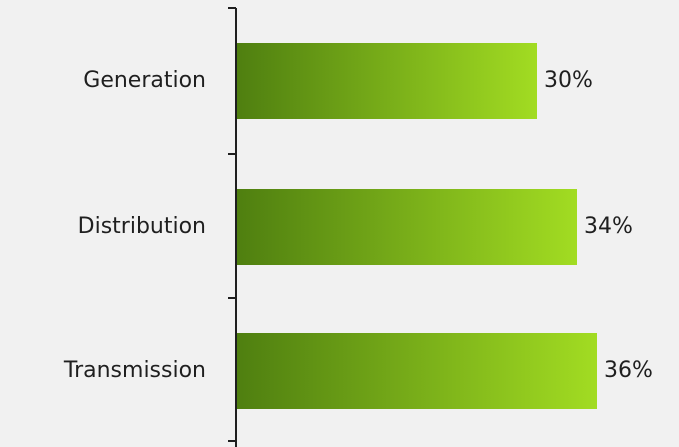 The height and width of the screenshot is (447, 679). Describe the element at coordinates (144, 80) in the screenshot. I see `category-label: Generation` at that location.